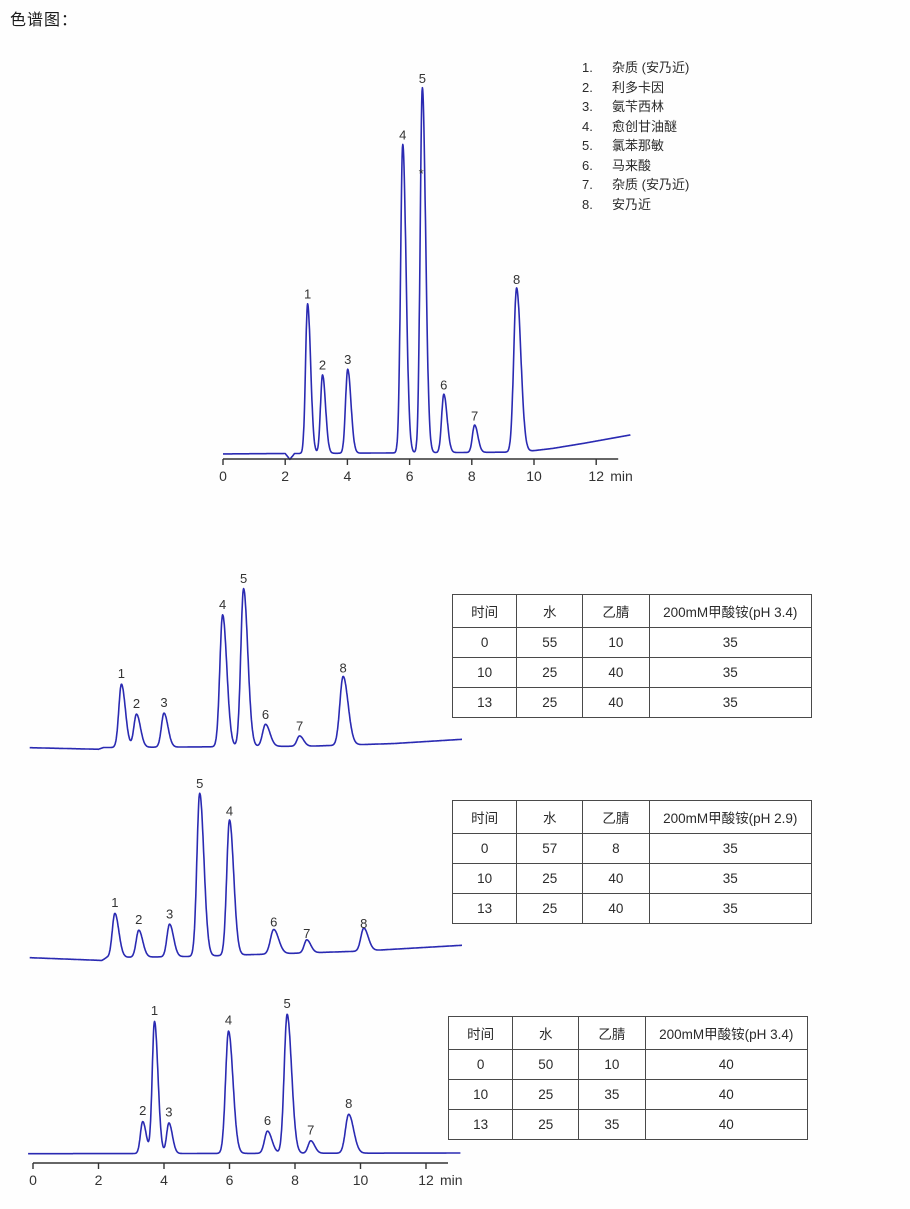  I want to click on legend-item-7: 7. 杂质 (安乃近), so click(635, 185).